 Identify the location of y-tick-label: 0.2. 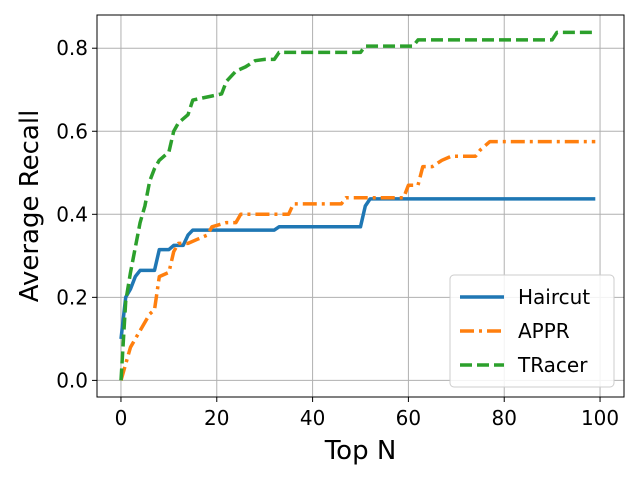
(72, 297).